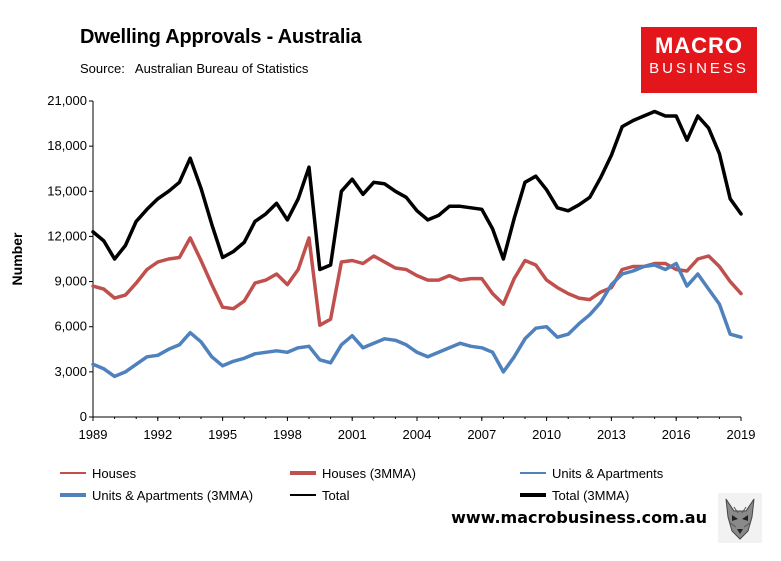 The width and height of the screenshot is (781, 561). Describe the element at coordinates (699, 45) in the screenshot. I see `logo-line1: MACRO` at that location.